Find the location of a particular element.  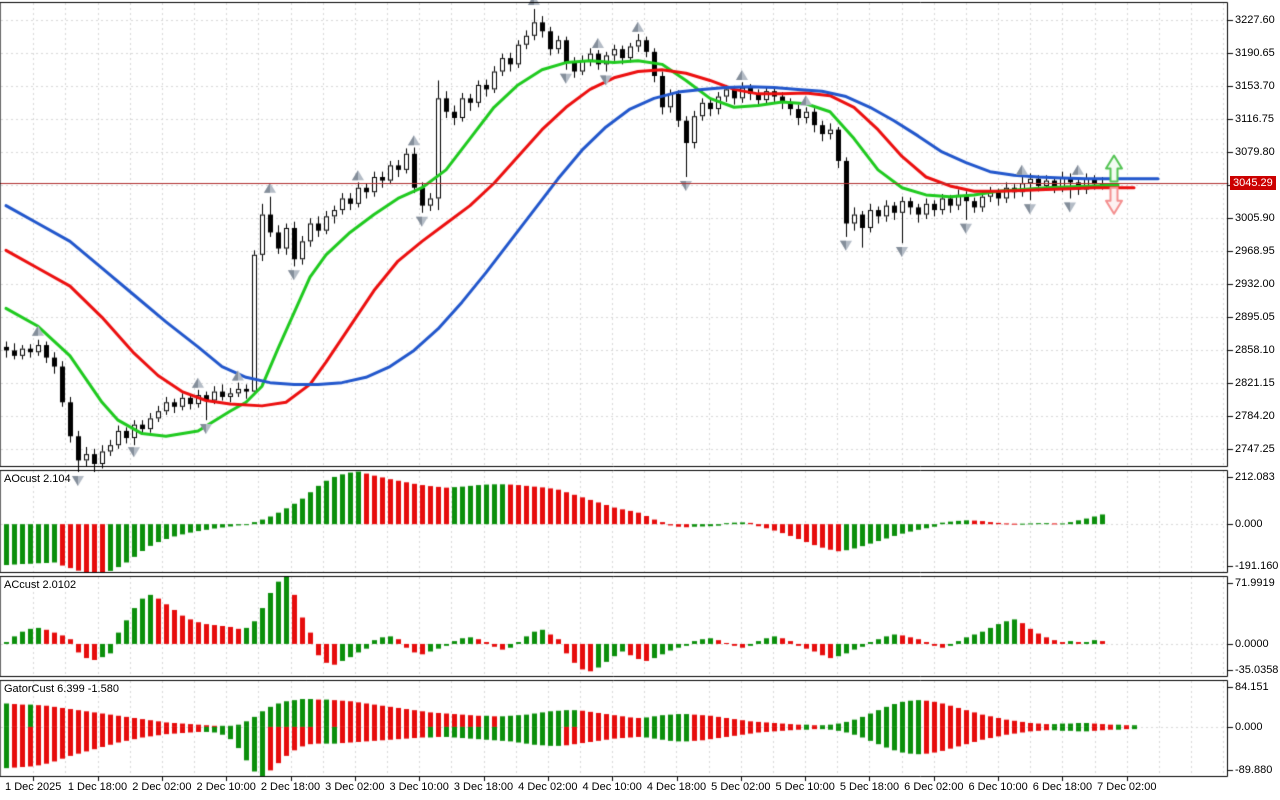

price-axis-label: 3190.65 is located at coordinates (1255, 53).